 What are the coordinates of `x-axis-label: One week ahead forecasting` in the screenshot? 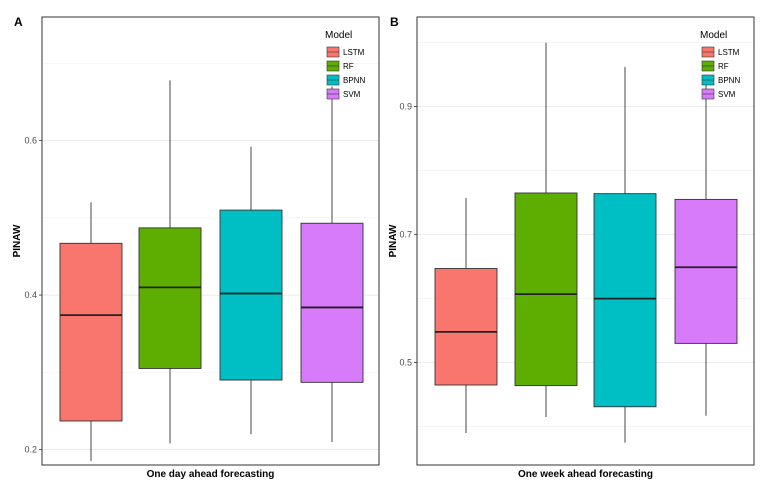 It's located at (585, 474).